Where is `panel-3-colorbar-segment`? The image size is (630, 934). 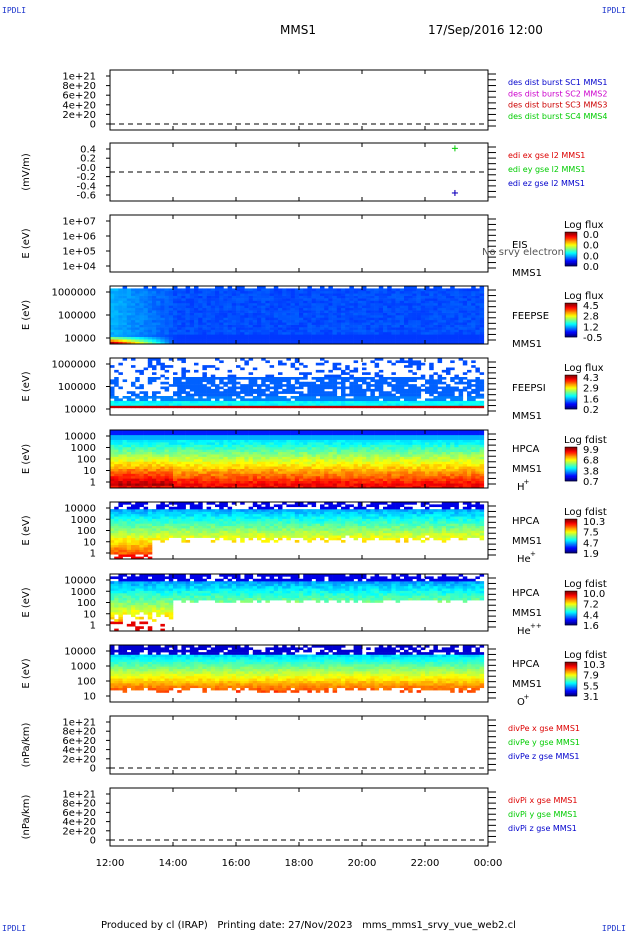 panel-3-colorbar-segment is located at coordinates (571, 264).